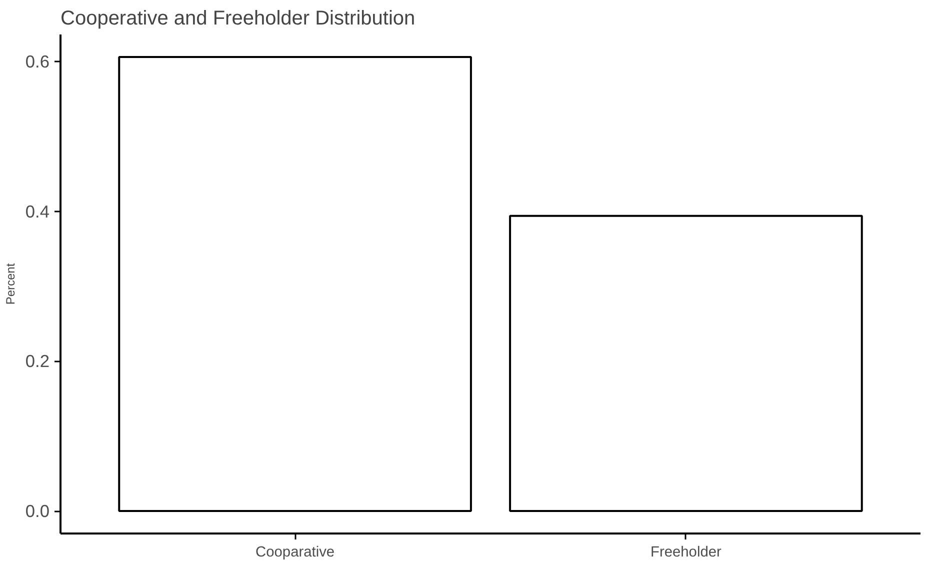  What do you see at coordinates (238, 19) in the screenshot?
I see `chart-title: Cooperative and Freeholder Distribution` at bounding box center [238, 19].